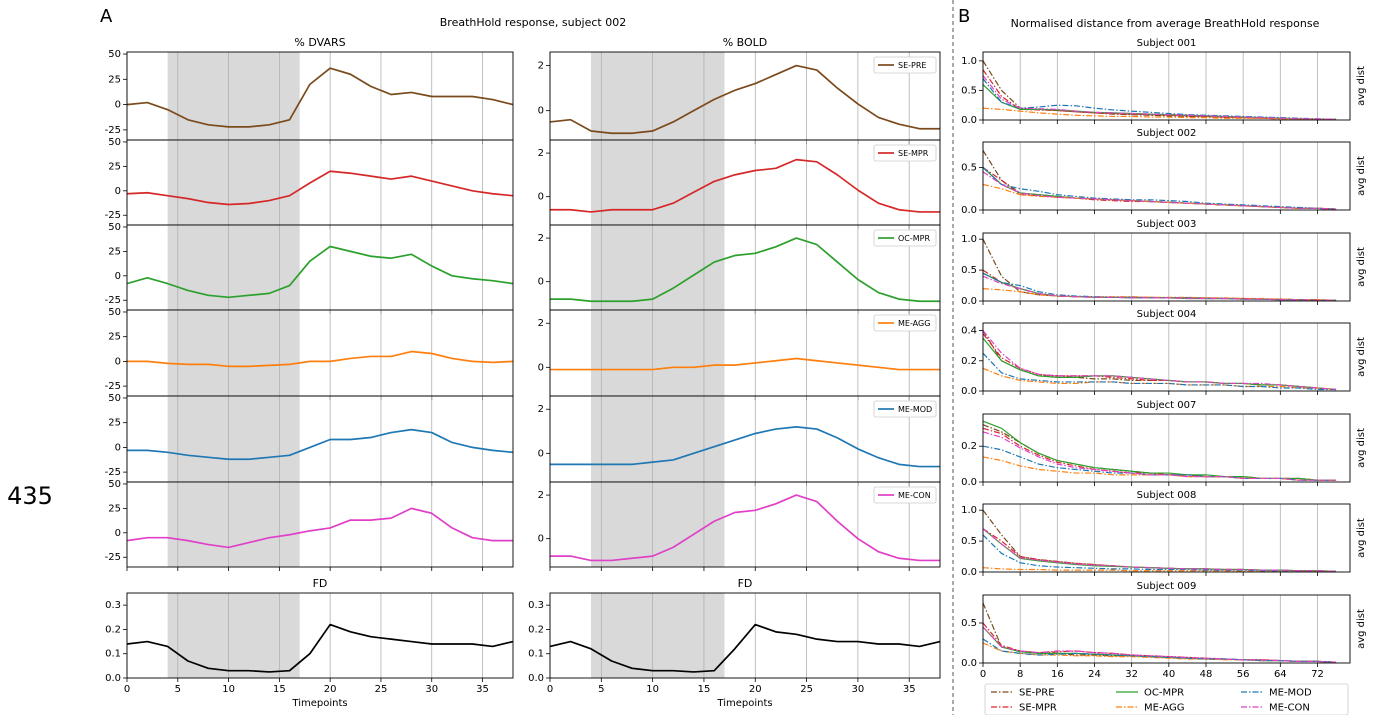 This screenshot has width=1376, height=715. What do you see at coordinates (1206, 674) in the screenshot?
I see `x-tick-label: 48` at bounding box center [1206, 674].